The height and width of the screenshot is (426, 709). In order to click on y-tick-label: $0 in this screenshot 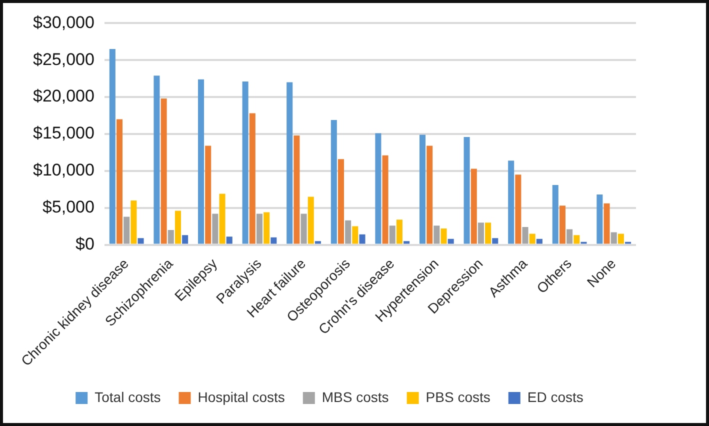, I will do `click(85, 244)`.